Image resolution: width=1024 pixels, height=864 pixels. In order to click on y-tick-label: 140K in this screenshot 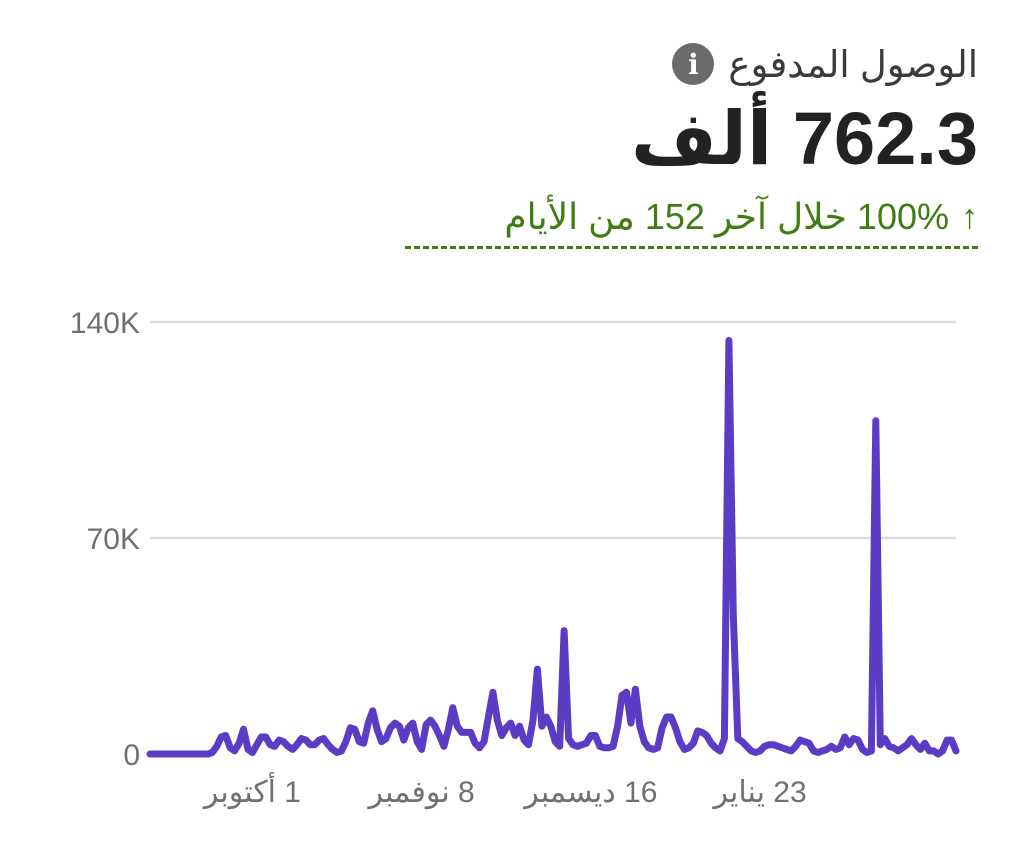, I will do `click(105, 323)`.